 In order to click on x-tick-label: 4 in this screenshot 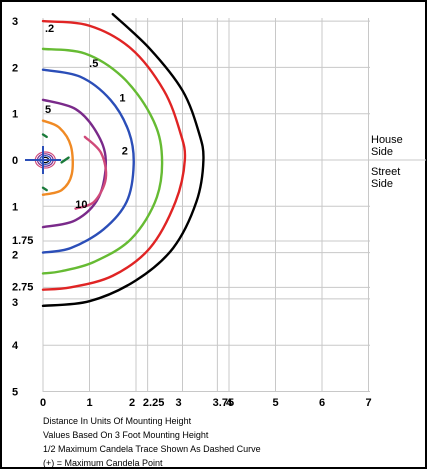, I will do `click(229, 403)`.